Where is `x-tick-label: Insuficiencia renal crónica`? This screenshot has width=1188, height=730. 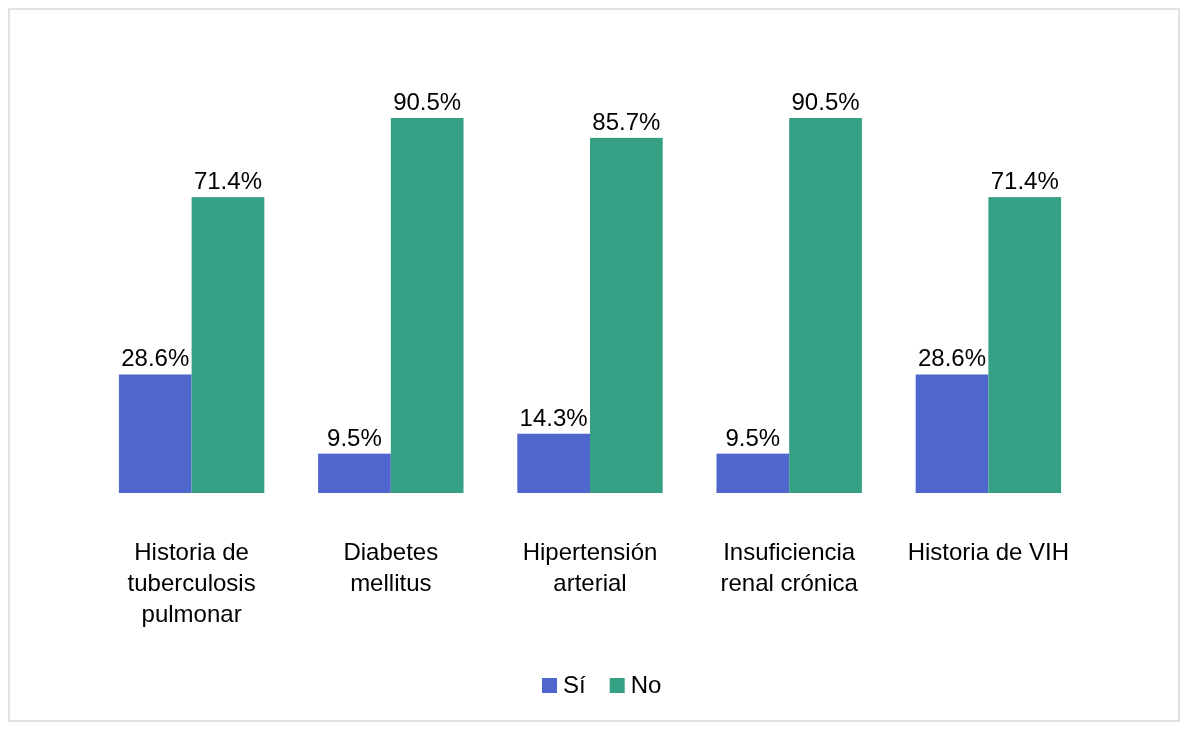 x-tick-label: Insuficiencia renal crónica is located at coordinates (789, 567).